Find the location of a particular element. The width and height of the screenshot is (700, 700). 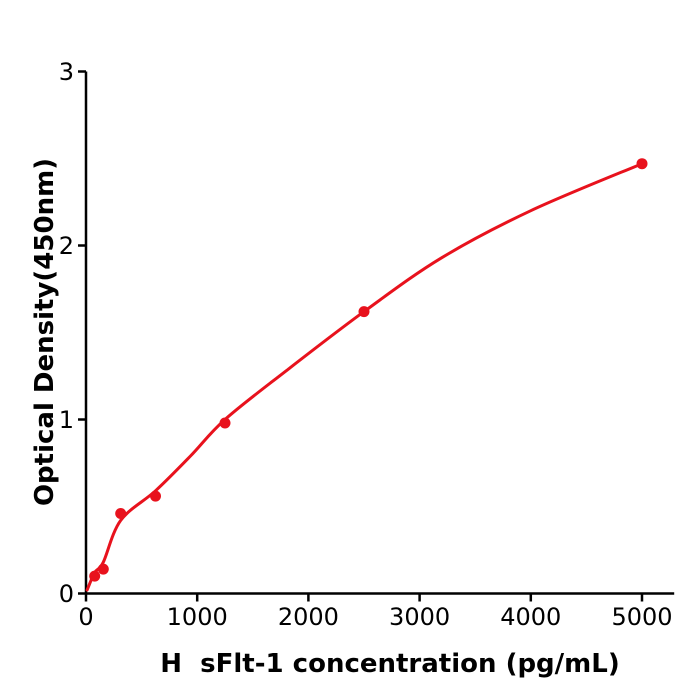

y-tick-label: 0 is located at coordinates (66, 594).